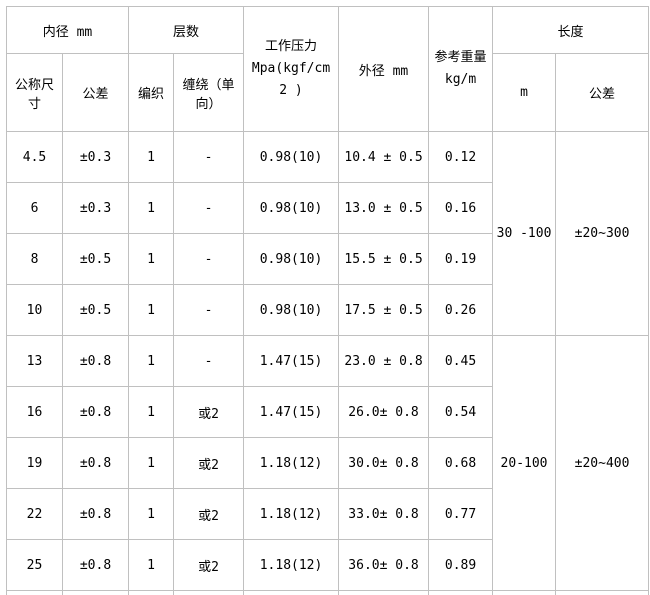  I want to click on header-length-group: 长度, so click(571, 30).